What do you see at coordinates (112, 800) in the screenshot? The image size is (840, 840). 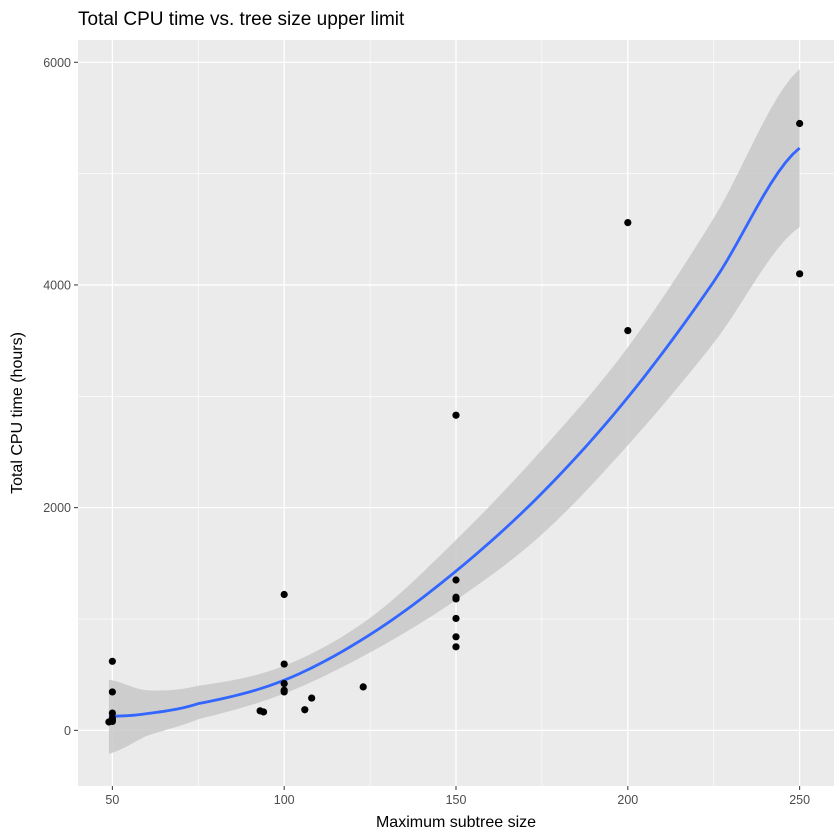 I see `x-tick-label: 50` at bounding box center [112, 800].